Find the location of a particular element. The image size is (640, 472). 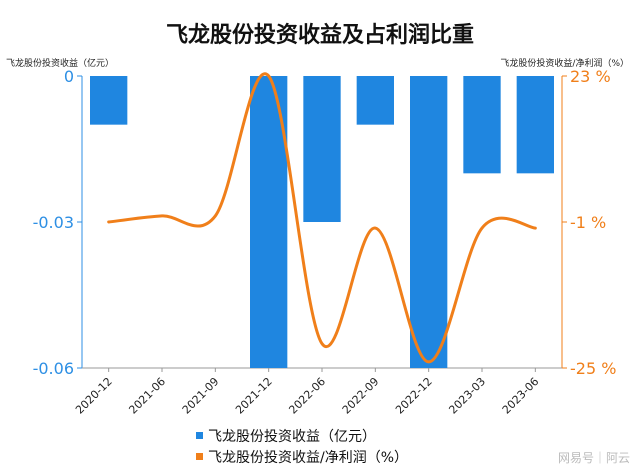

legend-swatch-line is located at coordinates (199, 456).